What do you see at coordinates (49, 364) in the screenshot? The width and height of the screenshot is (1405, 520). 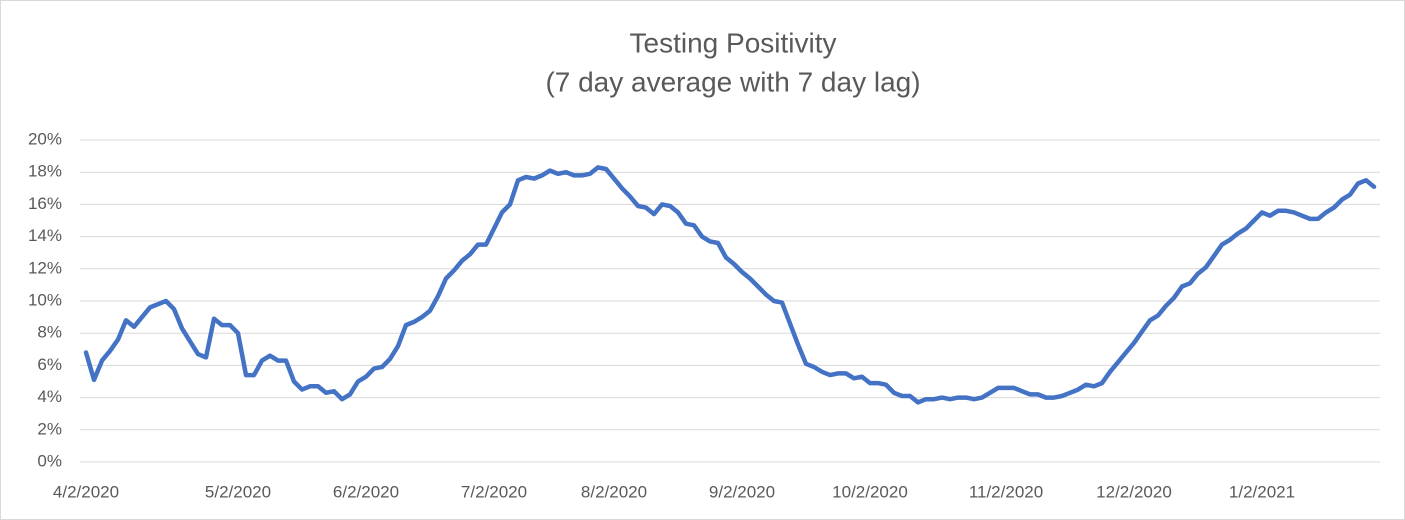 I see `y-tick-label: 6%` at bounding box center [49, 364].